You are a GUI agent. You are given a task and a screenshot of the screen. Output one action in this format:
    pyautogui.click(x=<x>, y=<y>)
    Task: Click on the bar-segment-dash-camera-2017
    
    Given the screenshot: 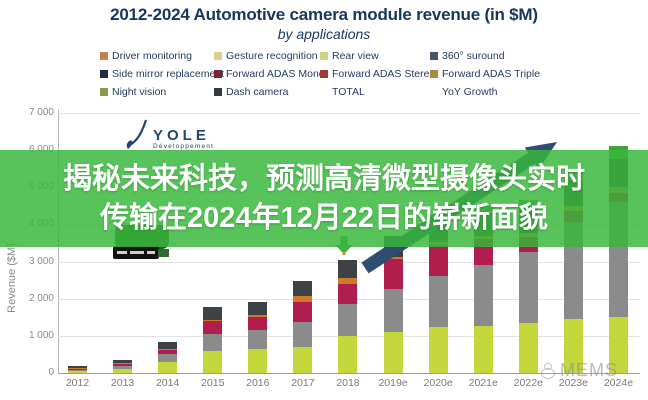 What is the action you would take?
    pyautogui.click(x=303, y=288)
    